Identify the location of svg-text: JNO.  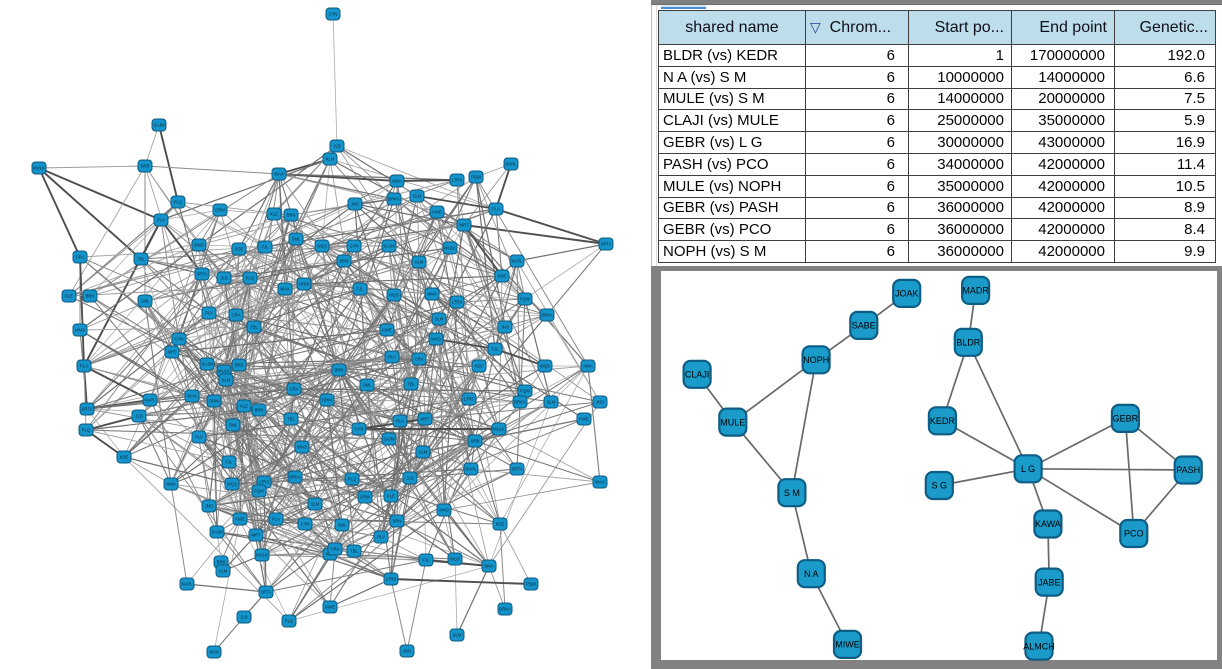
(407, 651).